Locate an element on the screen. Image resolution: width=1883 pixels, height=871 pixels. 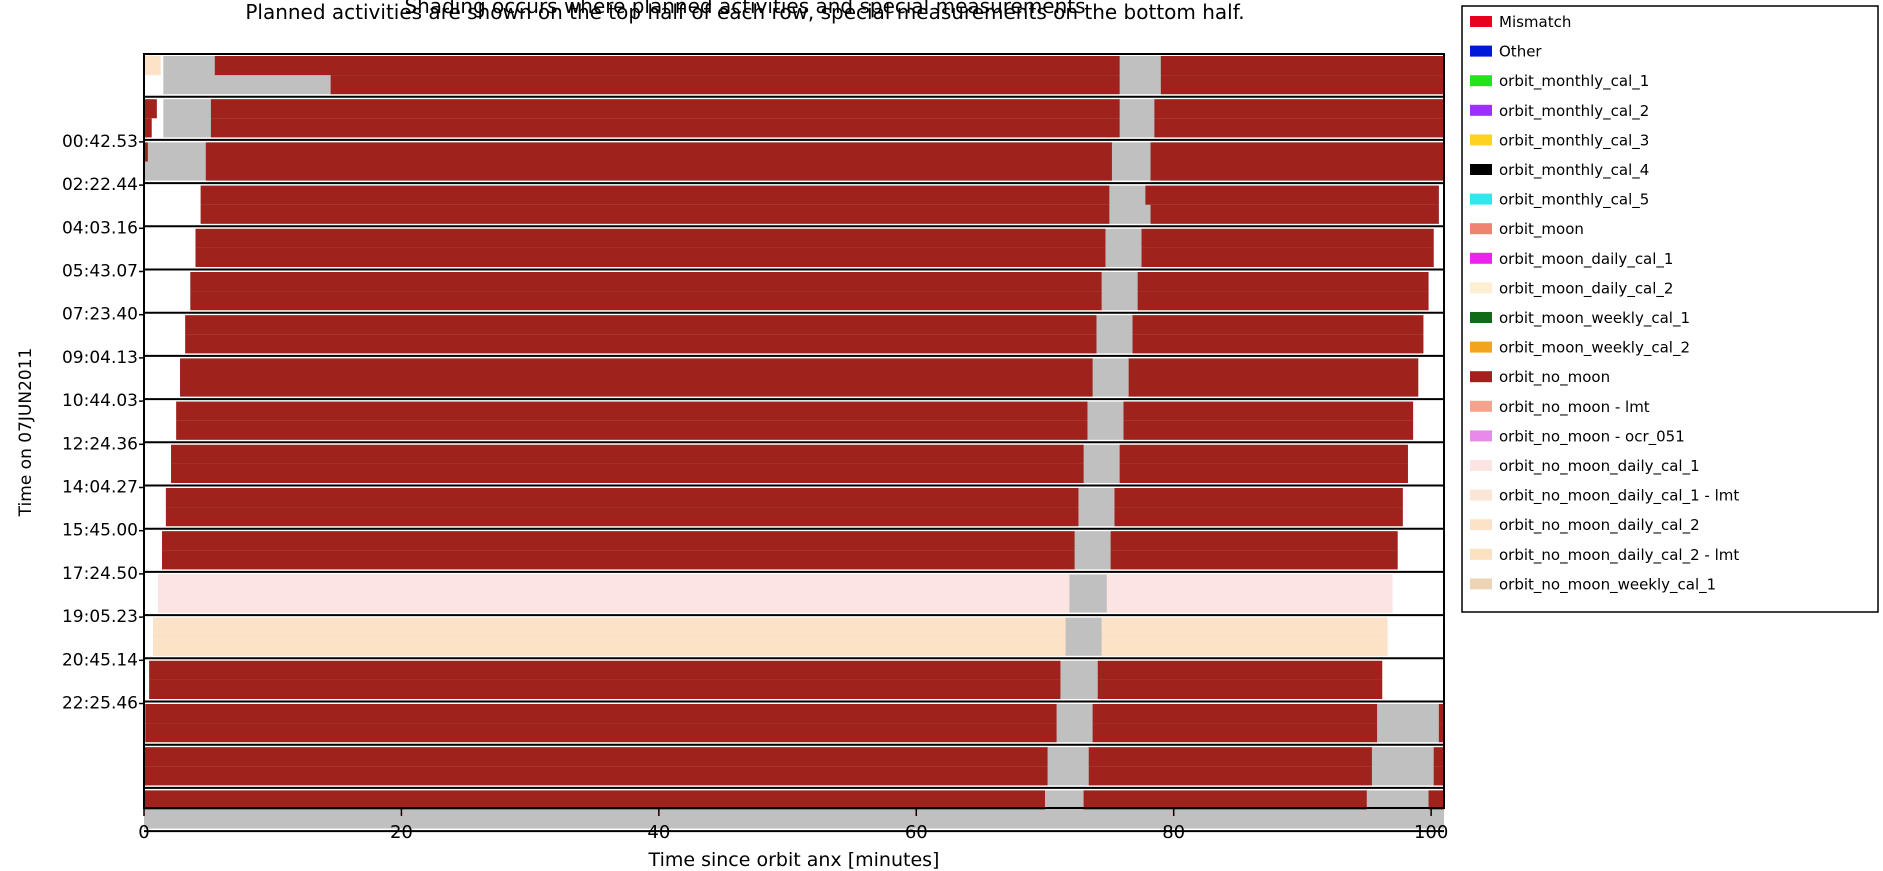
y-tick-label: 19:05.23 is located at coordinates (100, 617).